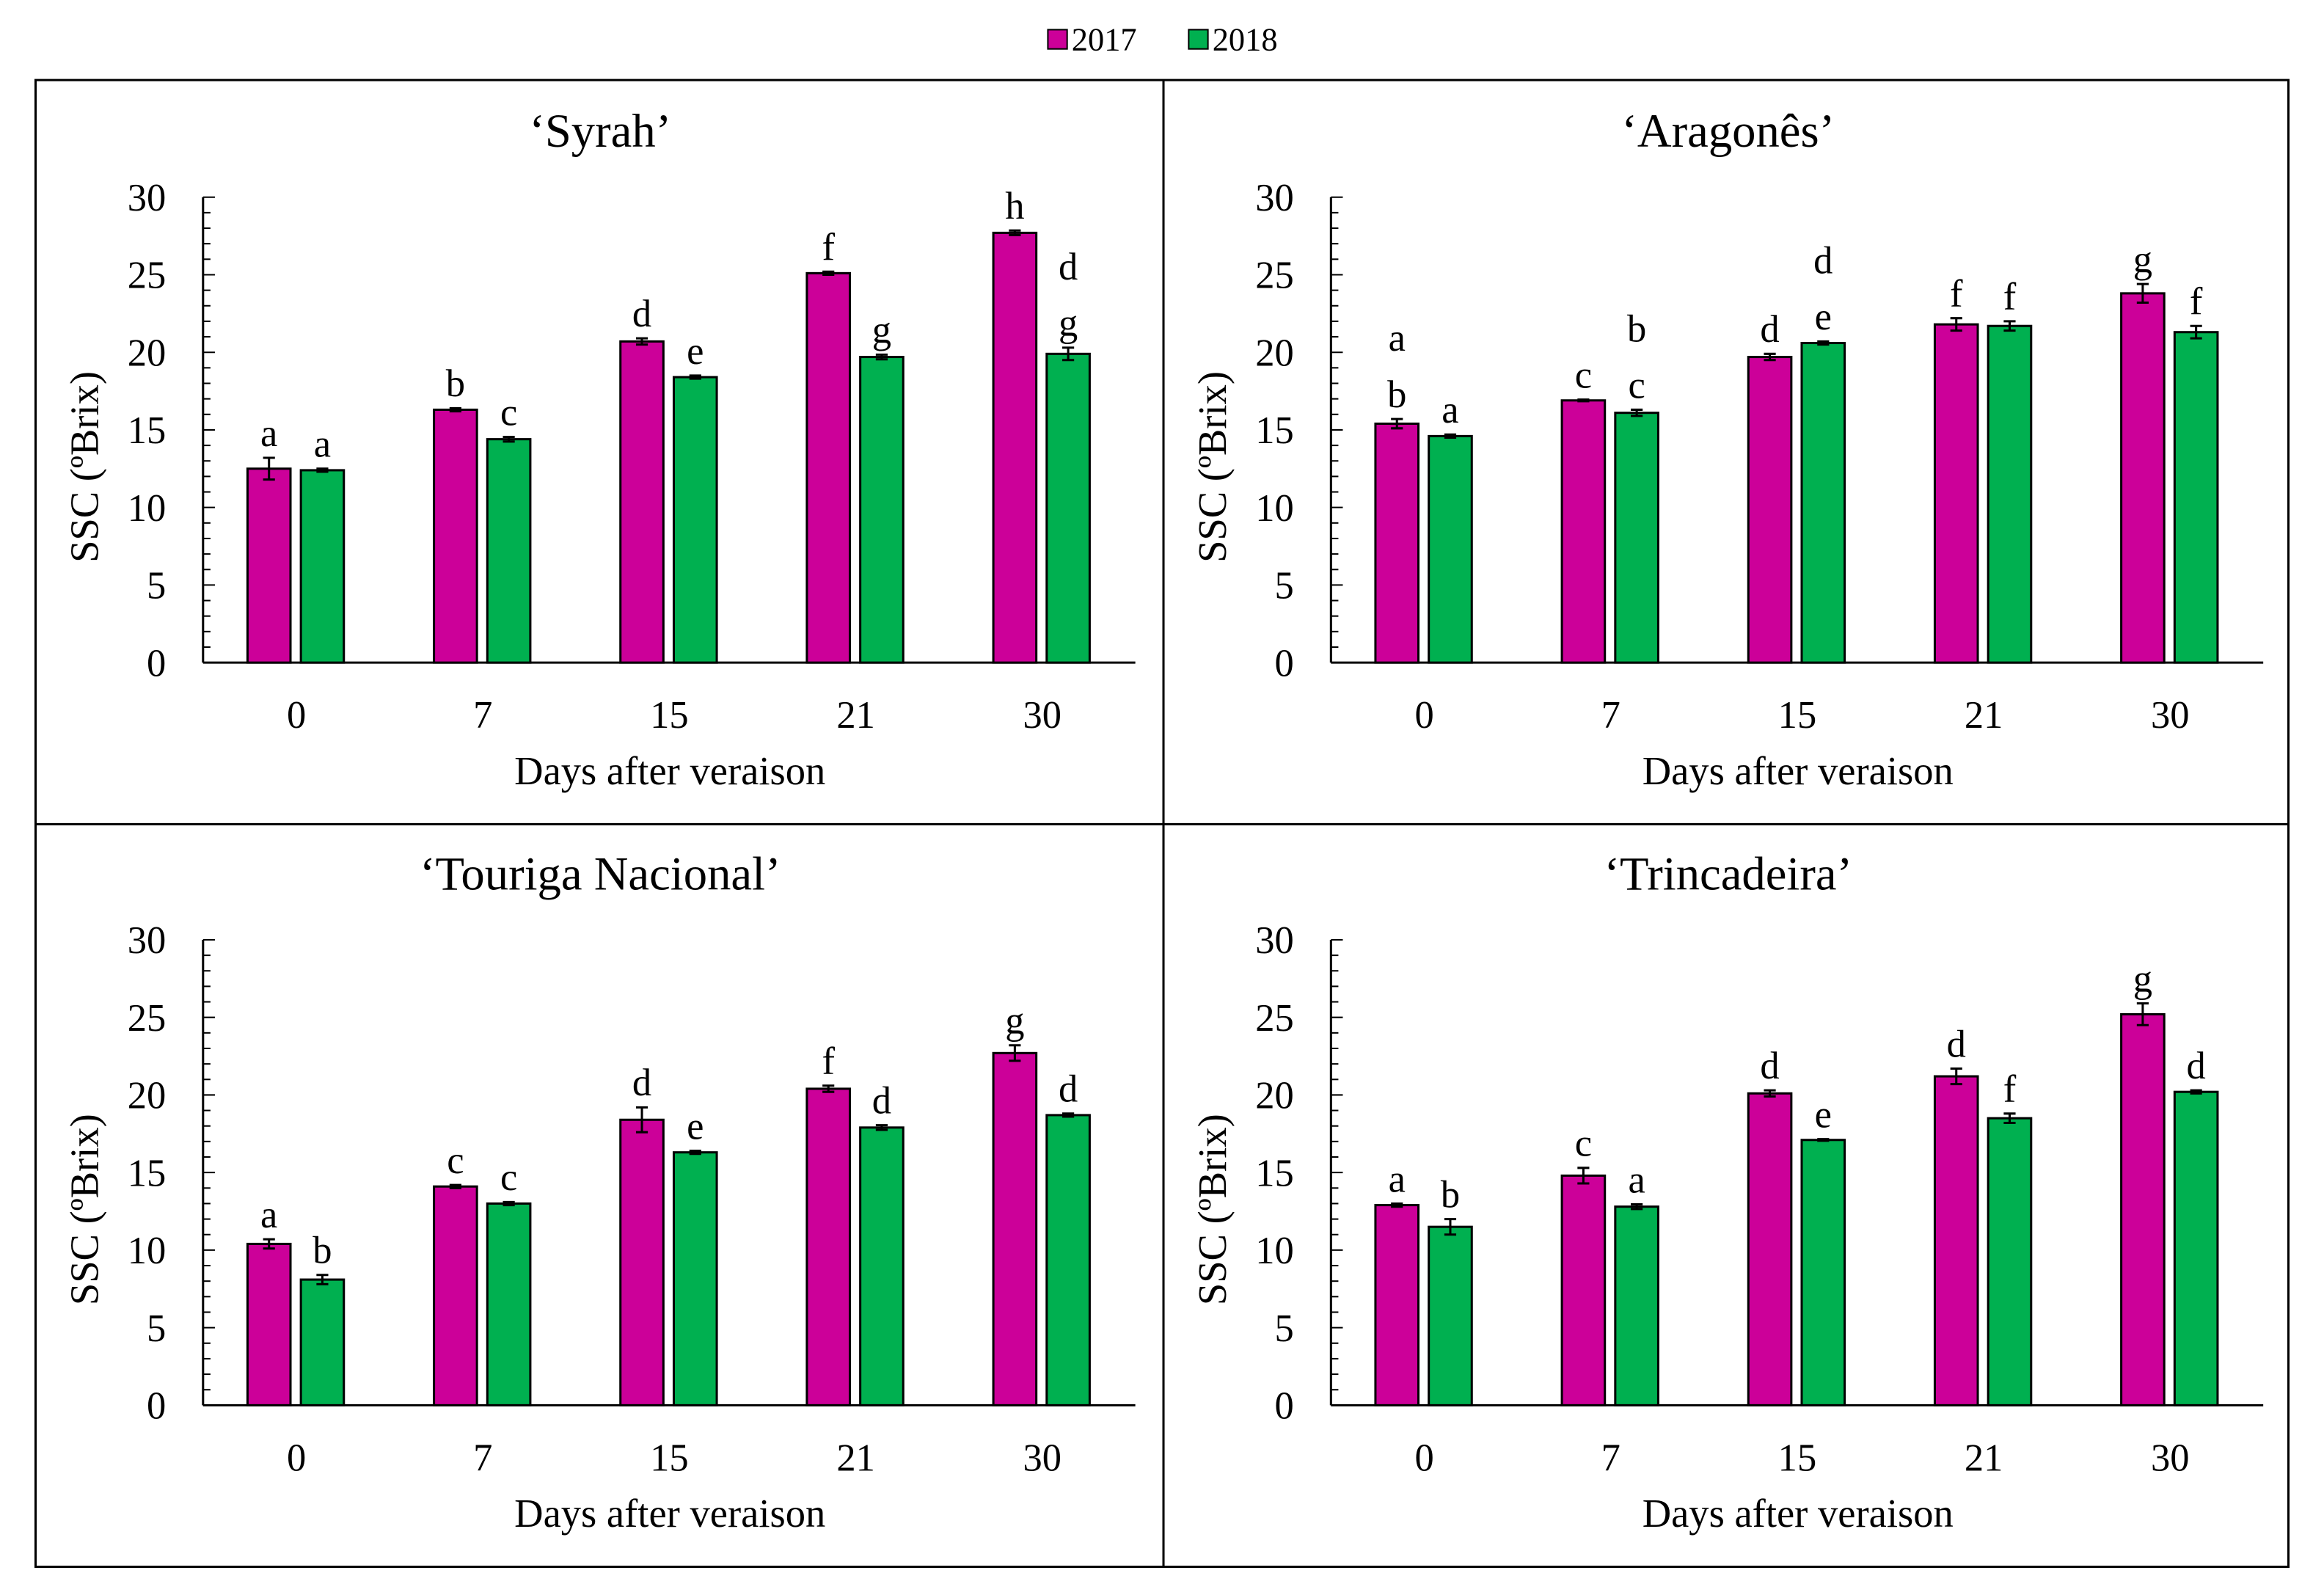  I want to click on legend: 2017 2018, so click(1162, 39).